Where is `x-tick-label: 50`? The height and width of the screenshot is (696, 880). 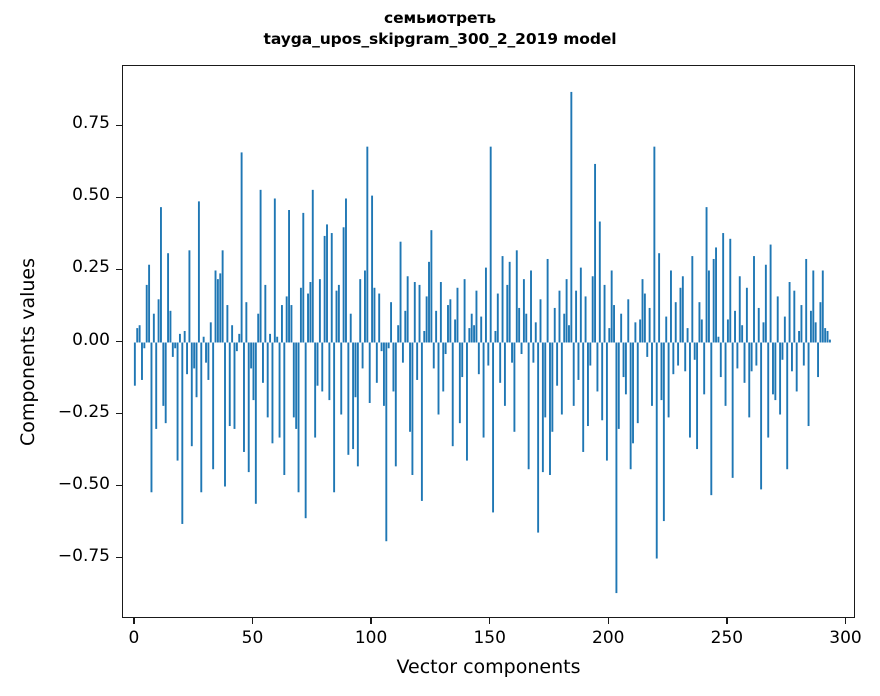 x-tick-label: 50 is located at coordinates (252, 638).